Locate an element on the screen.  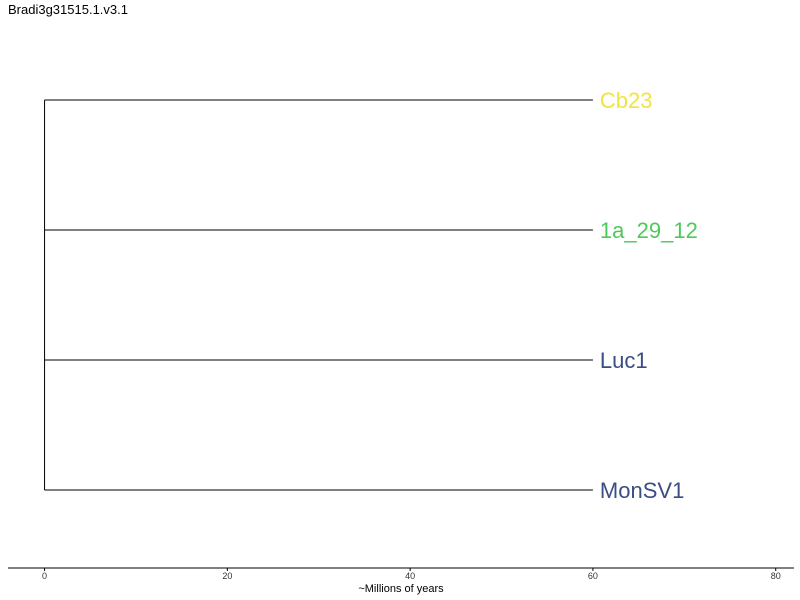
x-axis: 0 20 40 60 80 ~Millions of years is located at coordinates (401, 581).